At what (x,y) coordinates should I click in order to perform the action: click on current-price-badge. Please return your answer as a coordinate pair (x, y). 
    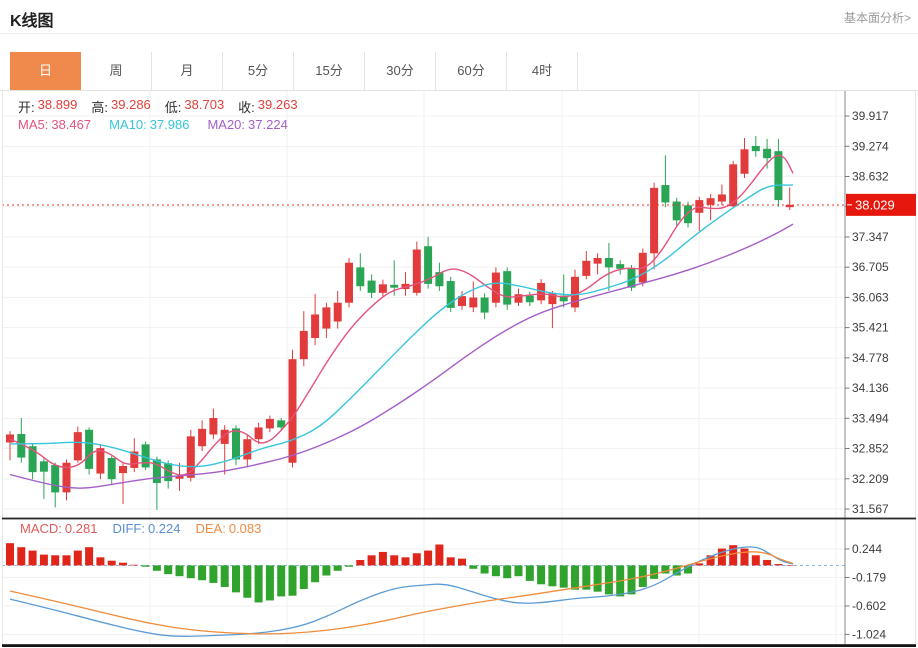
    Looking at the image, I should click on (881, 204).